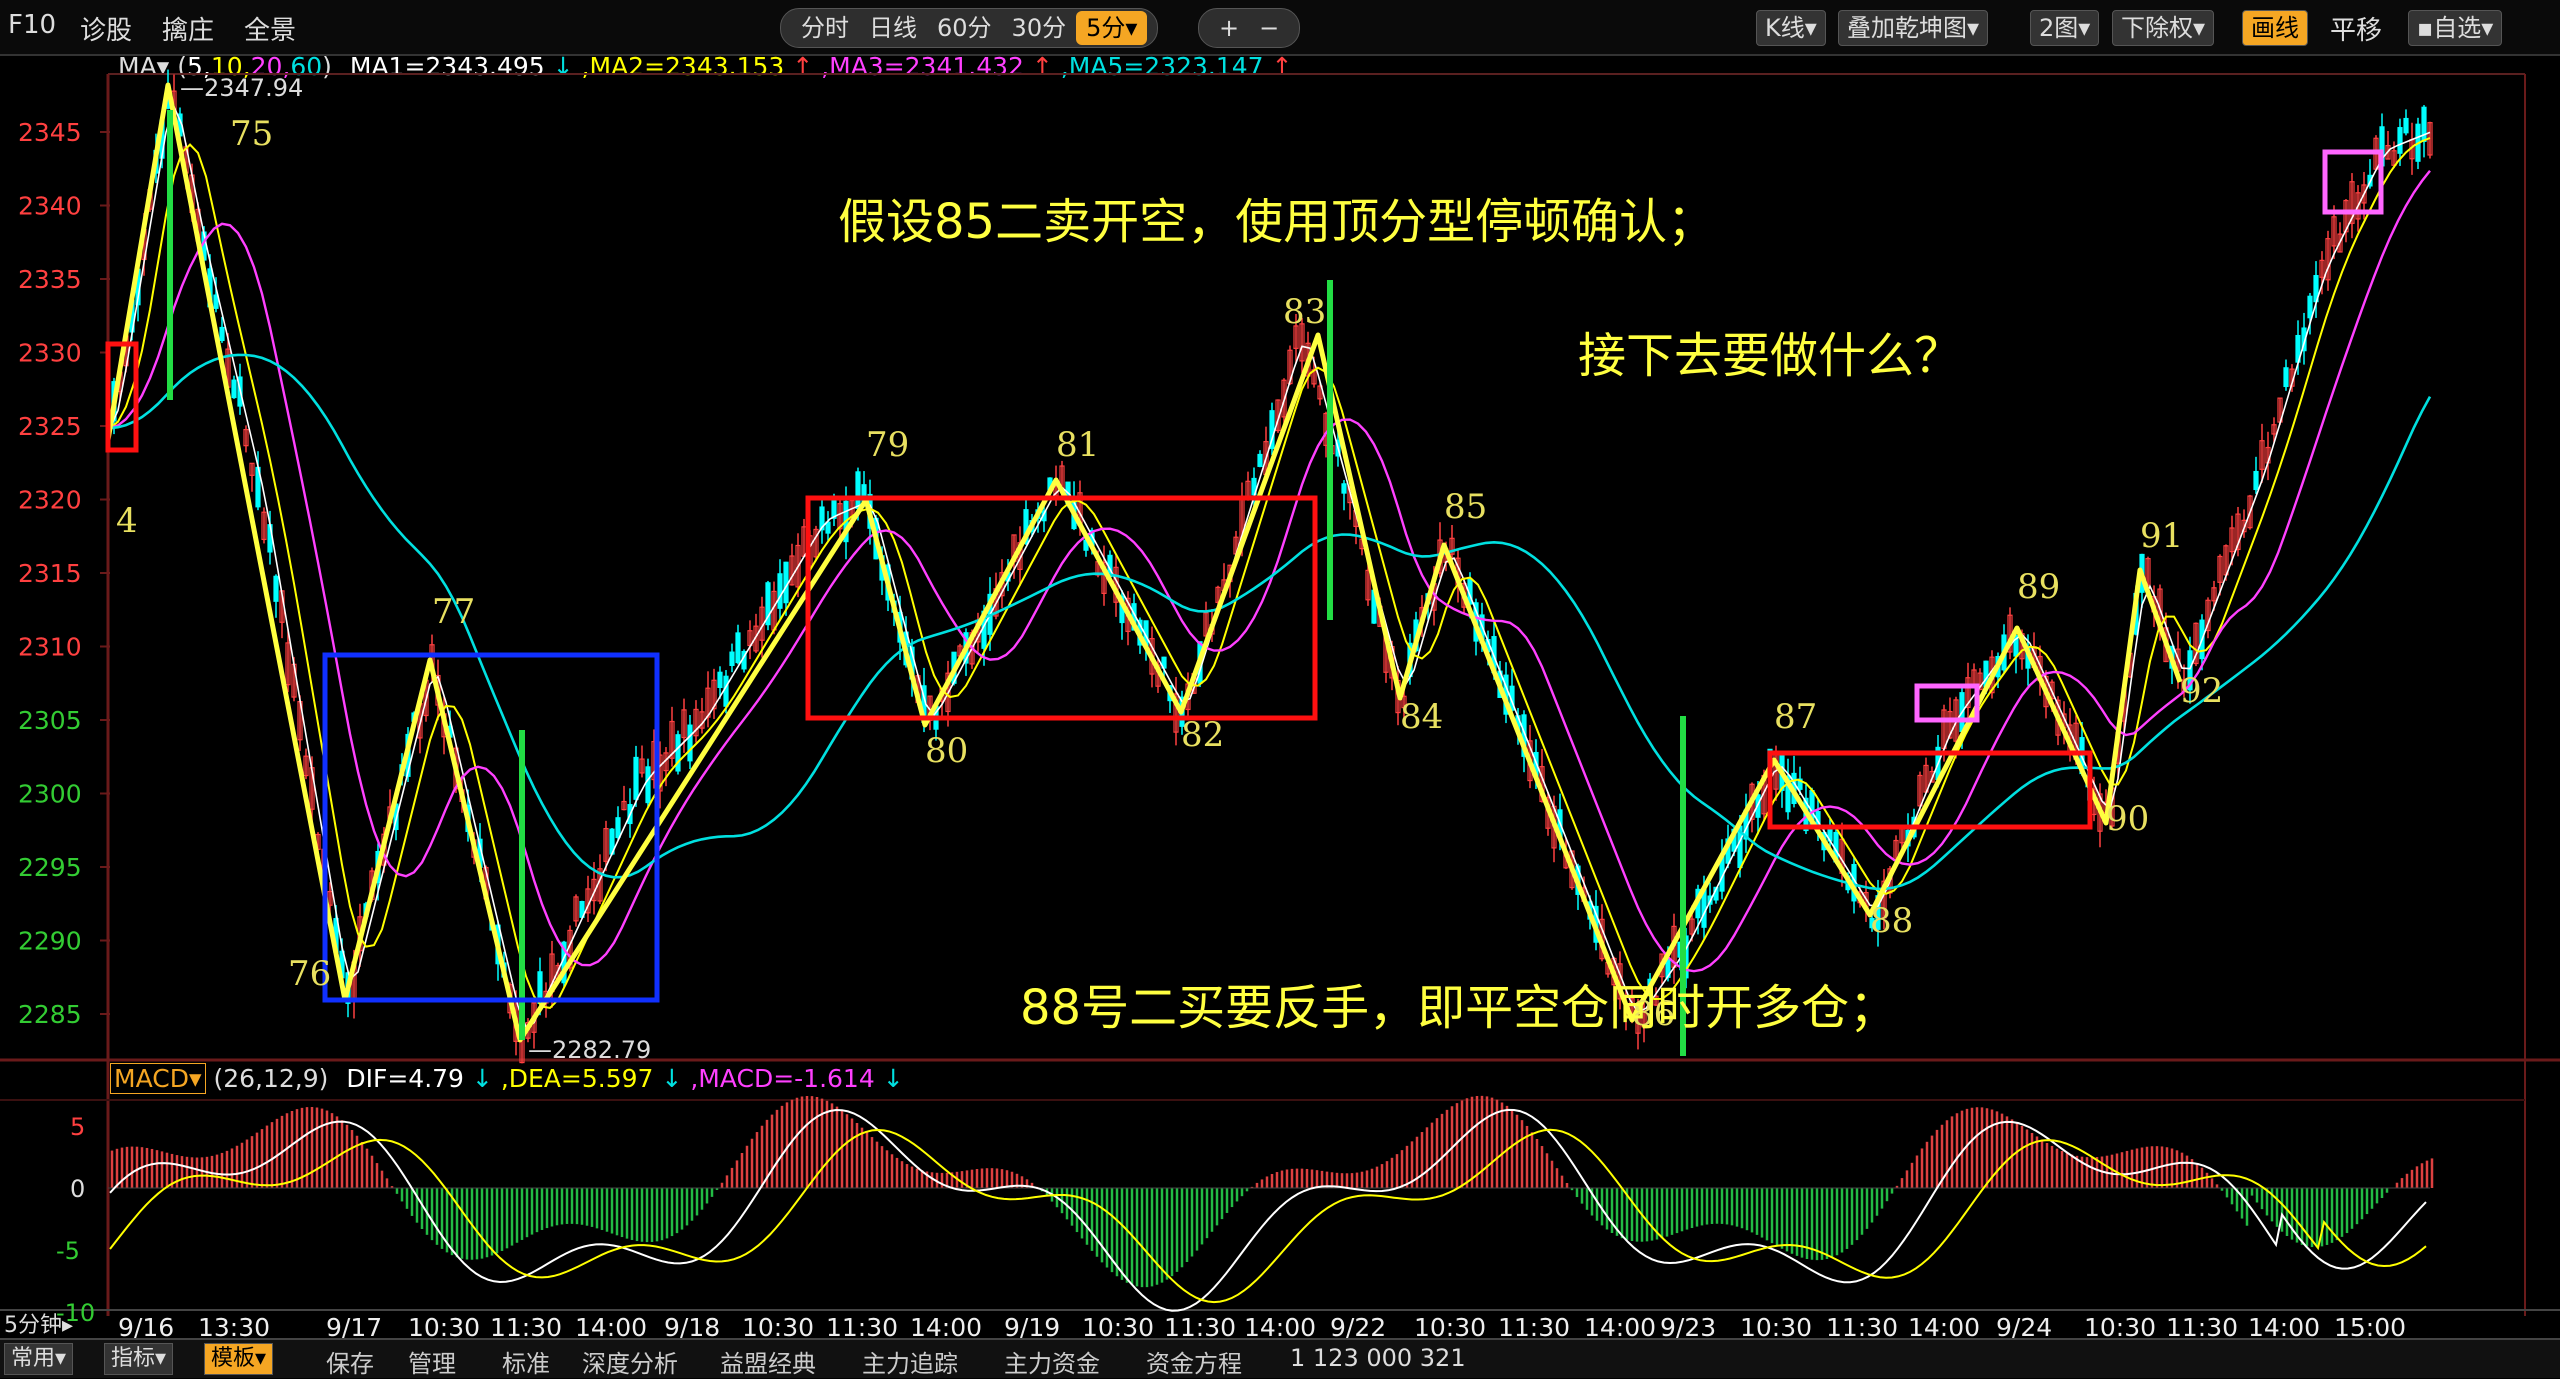  I want to click on tab-depth-analysis: 深度分析, so click(630, 1364).